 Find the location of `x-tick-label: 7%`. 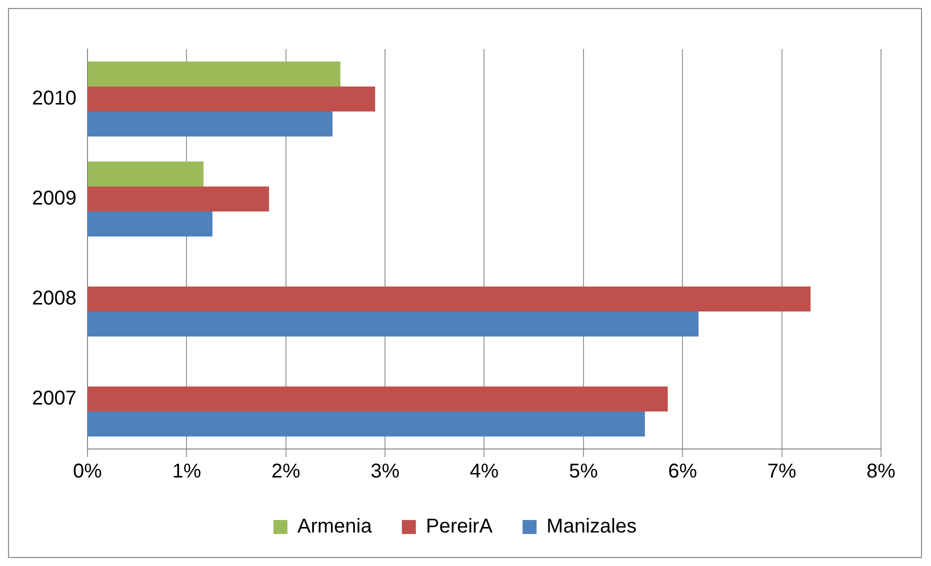

x-tick-label: 7% is located at coordinates (781, 471).